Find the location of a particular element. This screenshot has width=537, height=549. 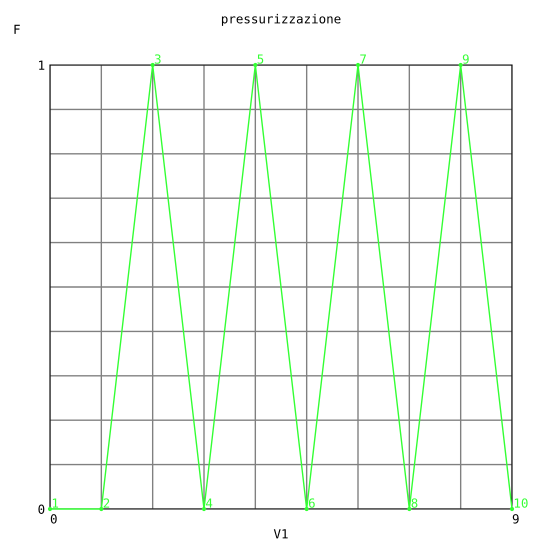

y-axis-title: F is located at coordinates (17, 29).